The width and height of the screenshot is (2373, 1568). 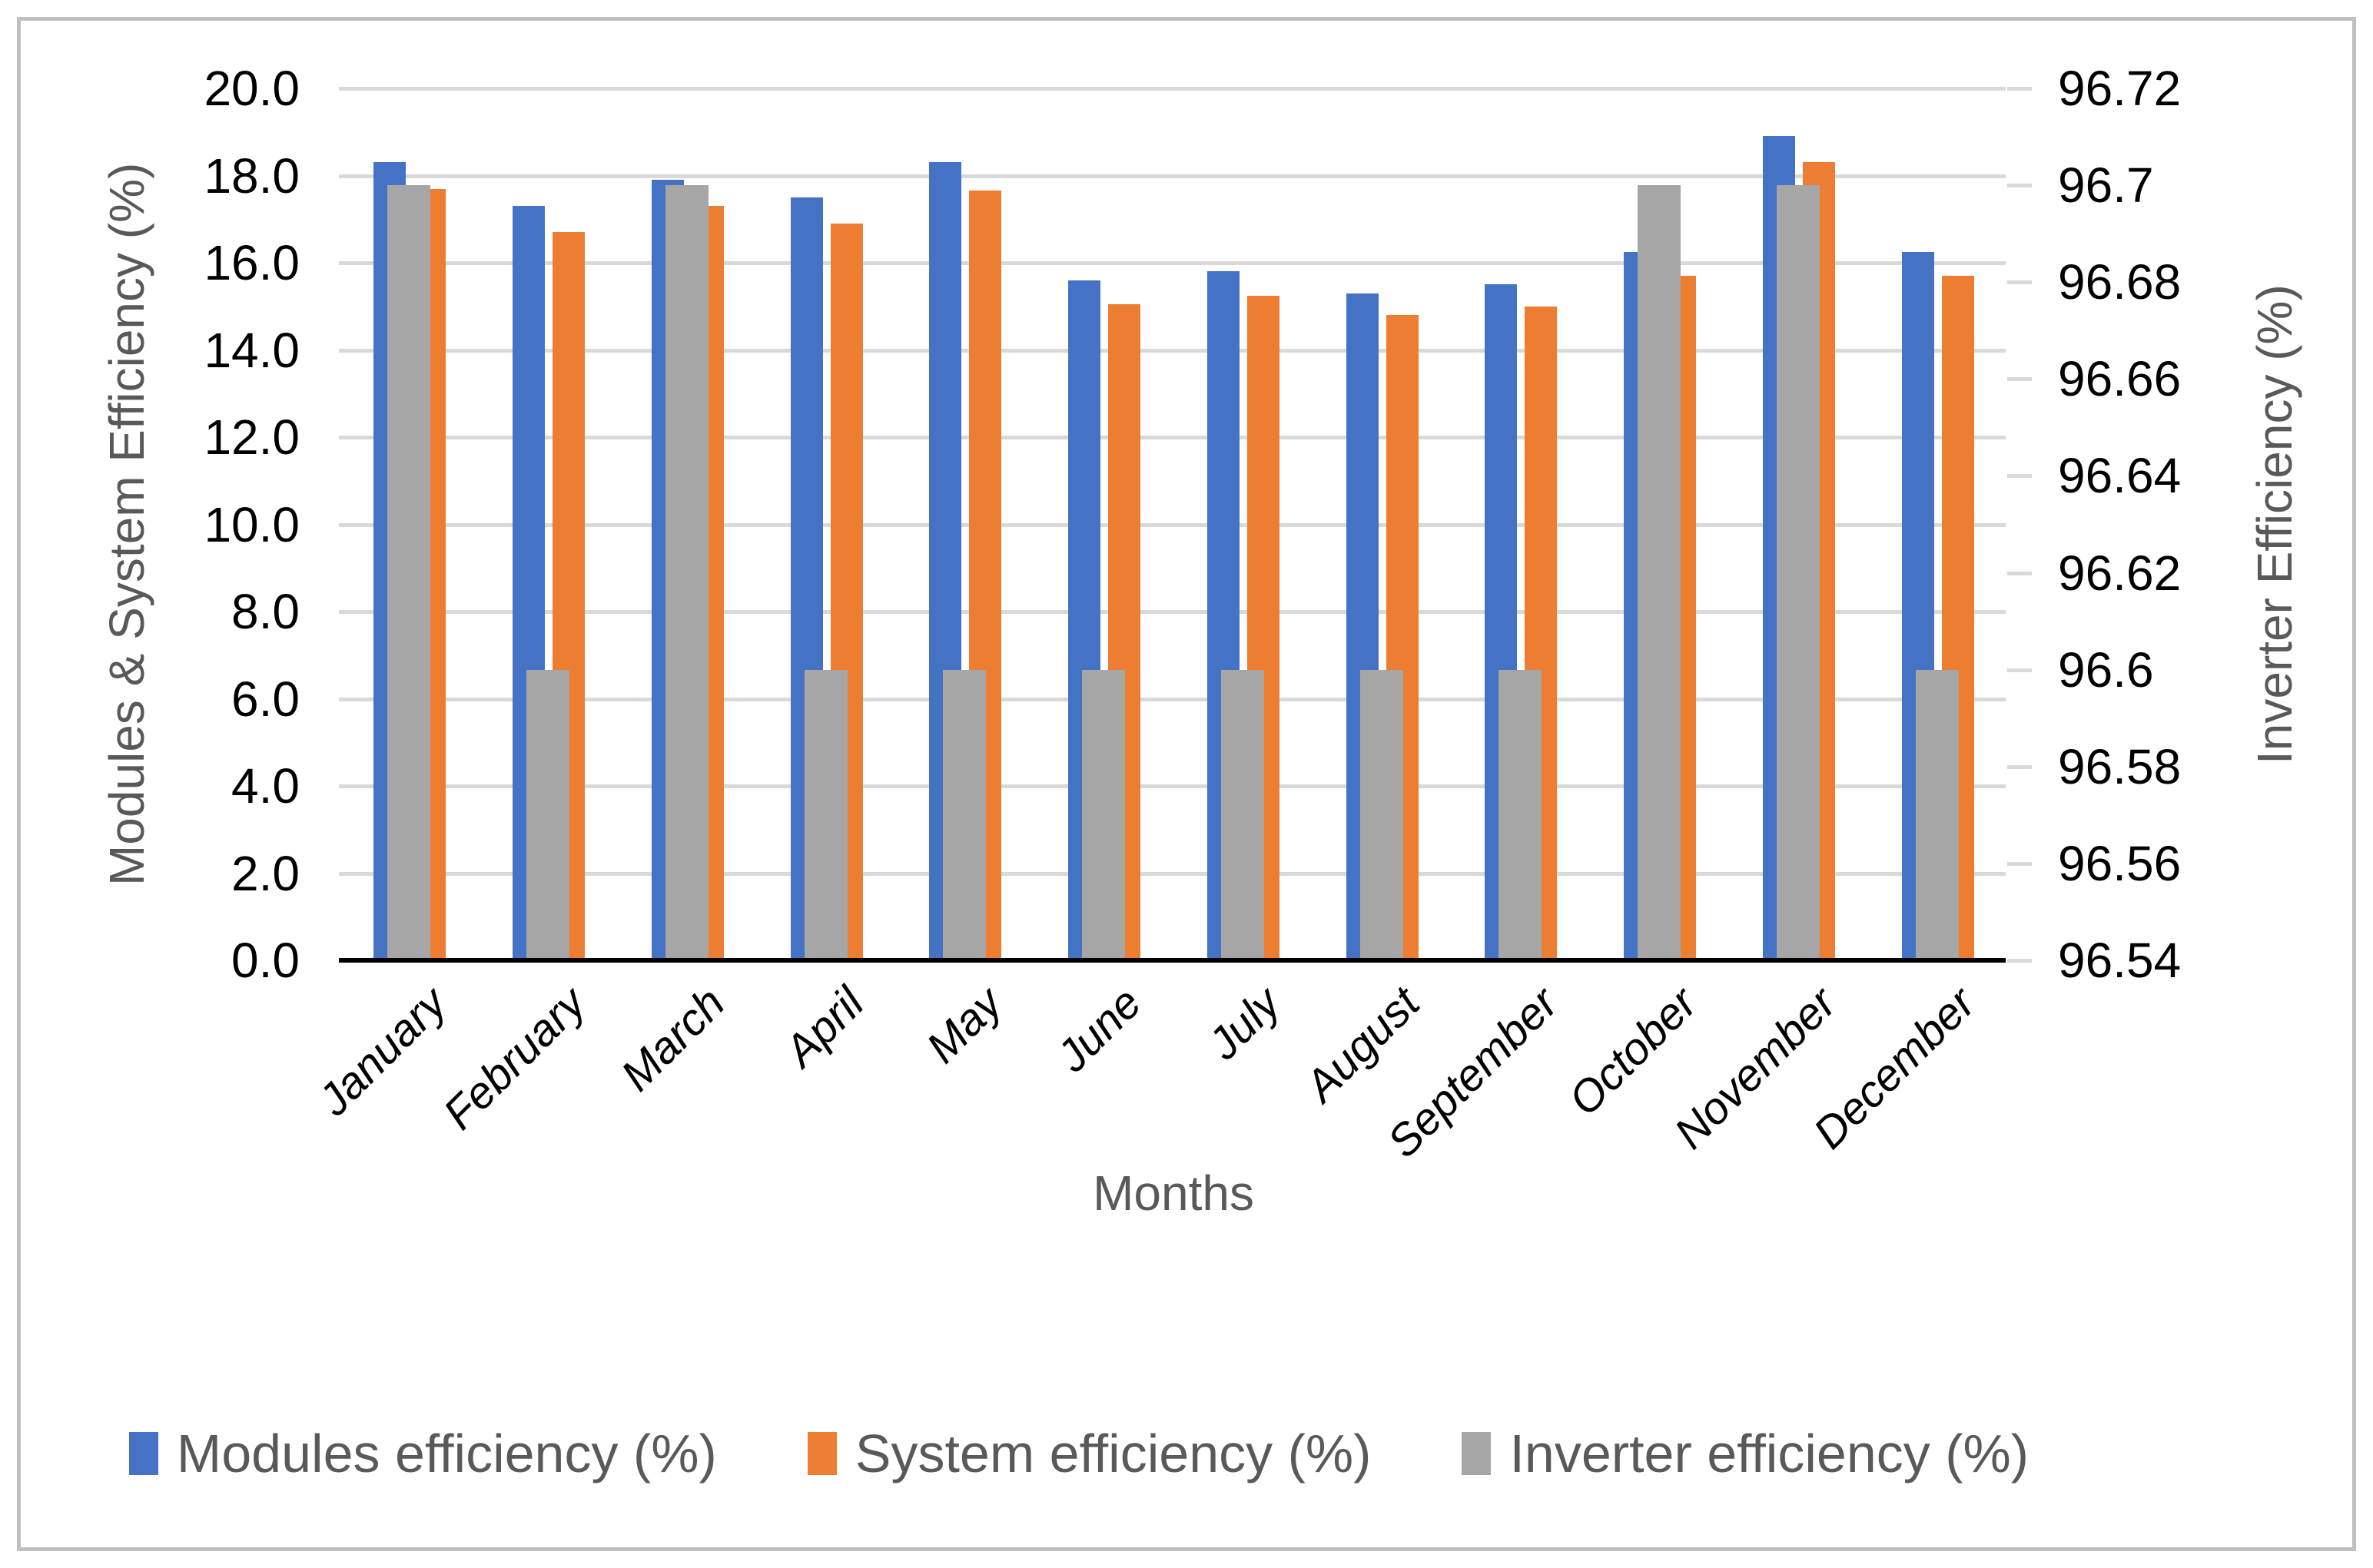 I want to click on system-series-swatch-icon, so click(x=822, y=1453).